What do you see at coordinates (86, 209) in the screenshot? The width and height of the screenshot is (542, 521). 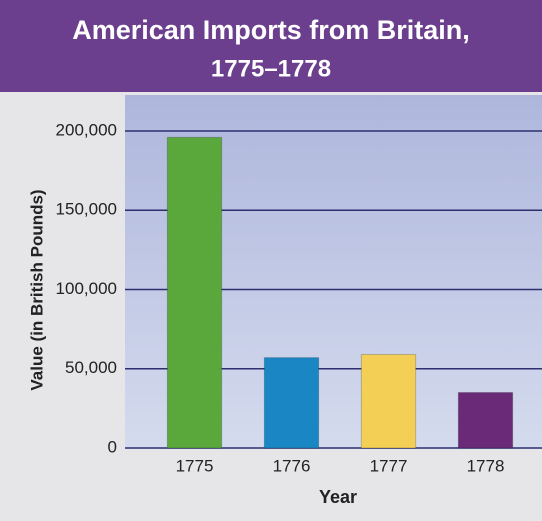 I see `y-tick-label: 150,000` at bounding box center [86, 209].